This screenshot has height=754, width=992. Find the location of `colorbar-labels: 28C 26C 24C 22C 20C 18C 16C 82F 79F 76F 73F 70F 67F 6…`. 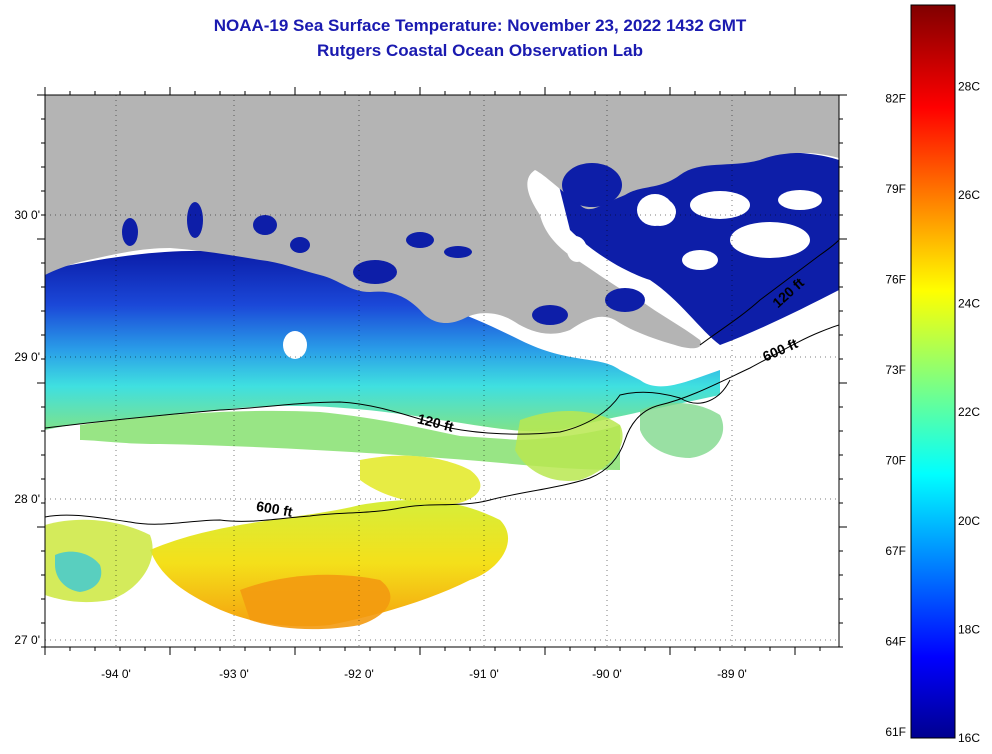

colorbar-labels: 28C 26C 24C 22C 20C 18C 16C 82F 79F 76F 73F 70F 67F 6… is located at coordinates (932, 412).